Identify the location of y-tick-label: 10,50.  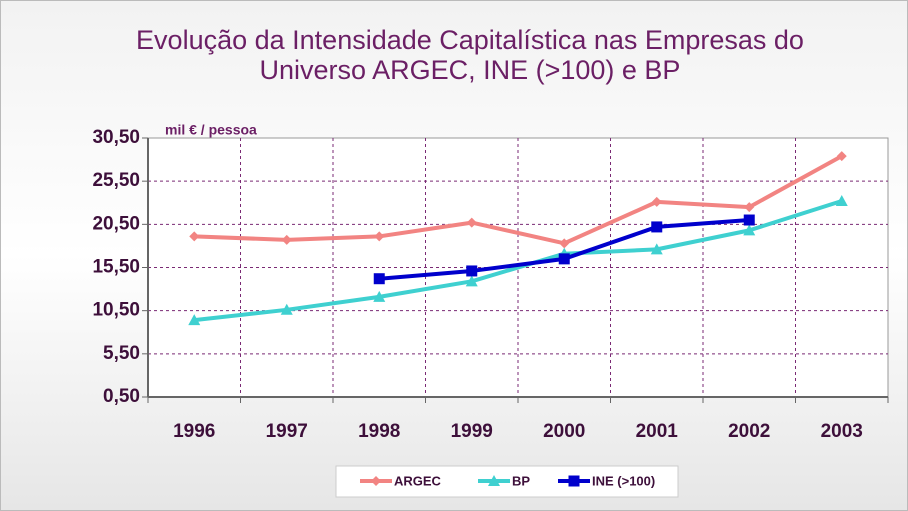
(116, 310).